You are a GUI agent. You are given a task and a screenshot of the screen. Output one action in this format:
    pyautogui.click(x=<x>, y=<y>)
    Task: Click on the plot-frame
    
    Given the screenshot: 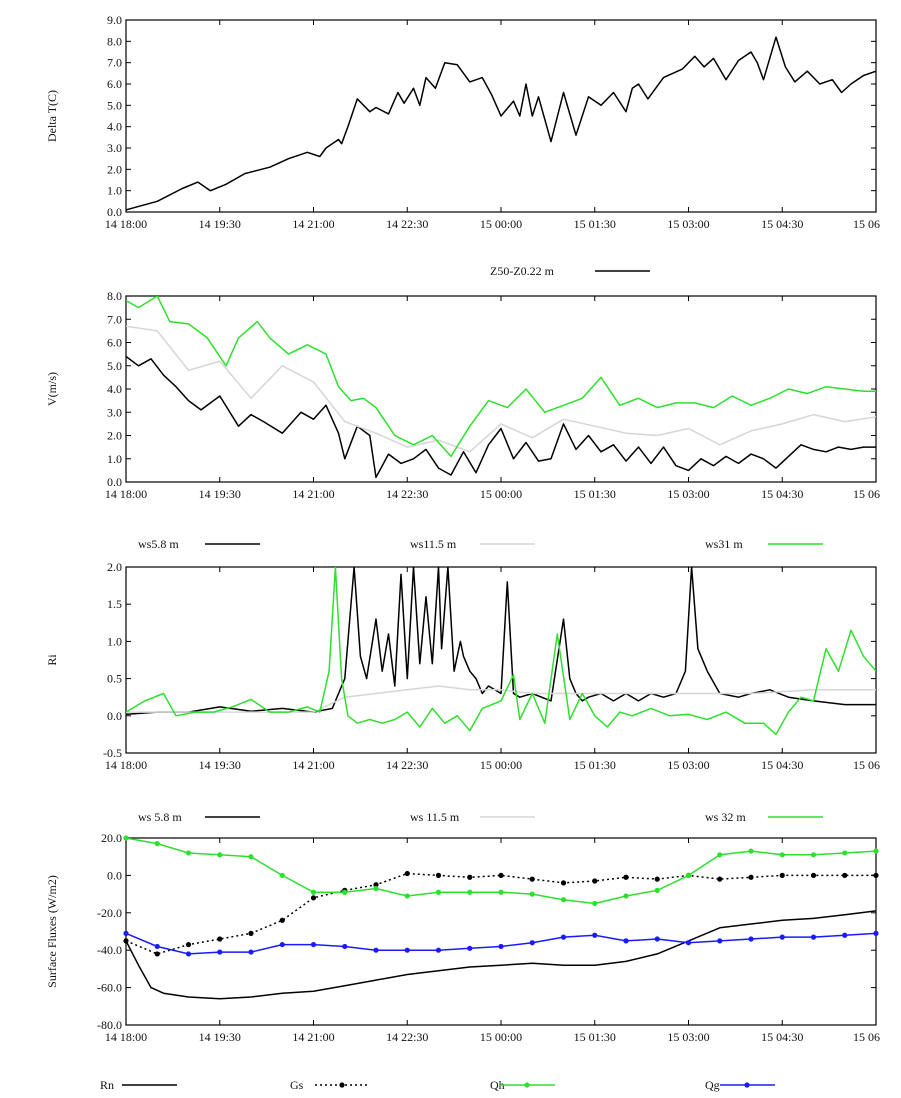 What is the action you would take?
    pyautogui.click(x=501, y=660)
    